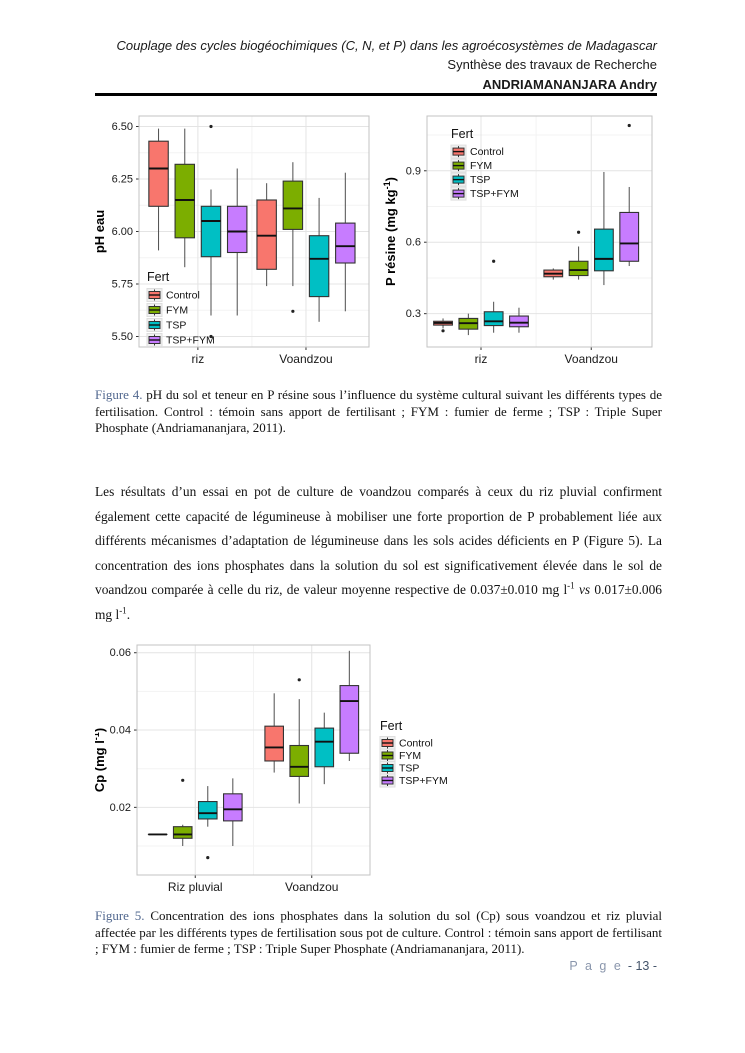 Image resolution: width=745 pixels, height=1053 pixels. I want to click on footer-page-number: - 13 -, so click(642, 966).